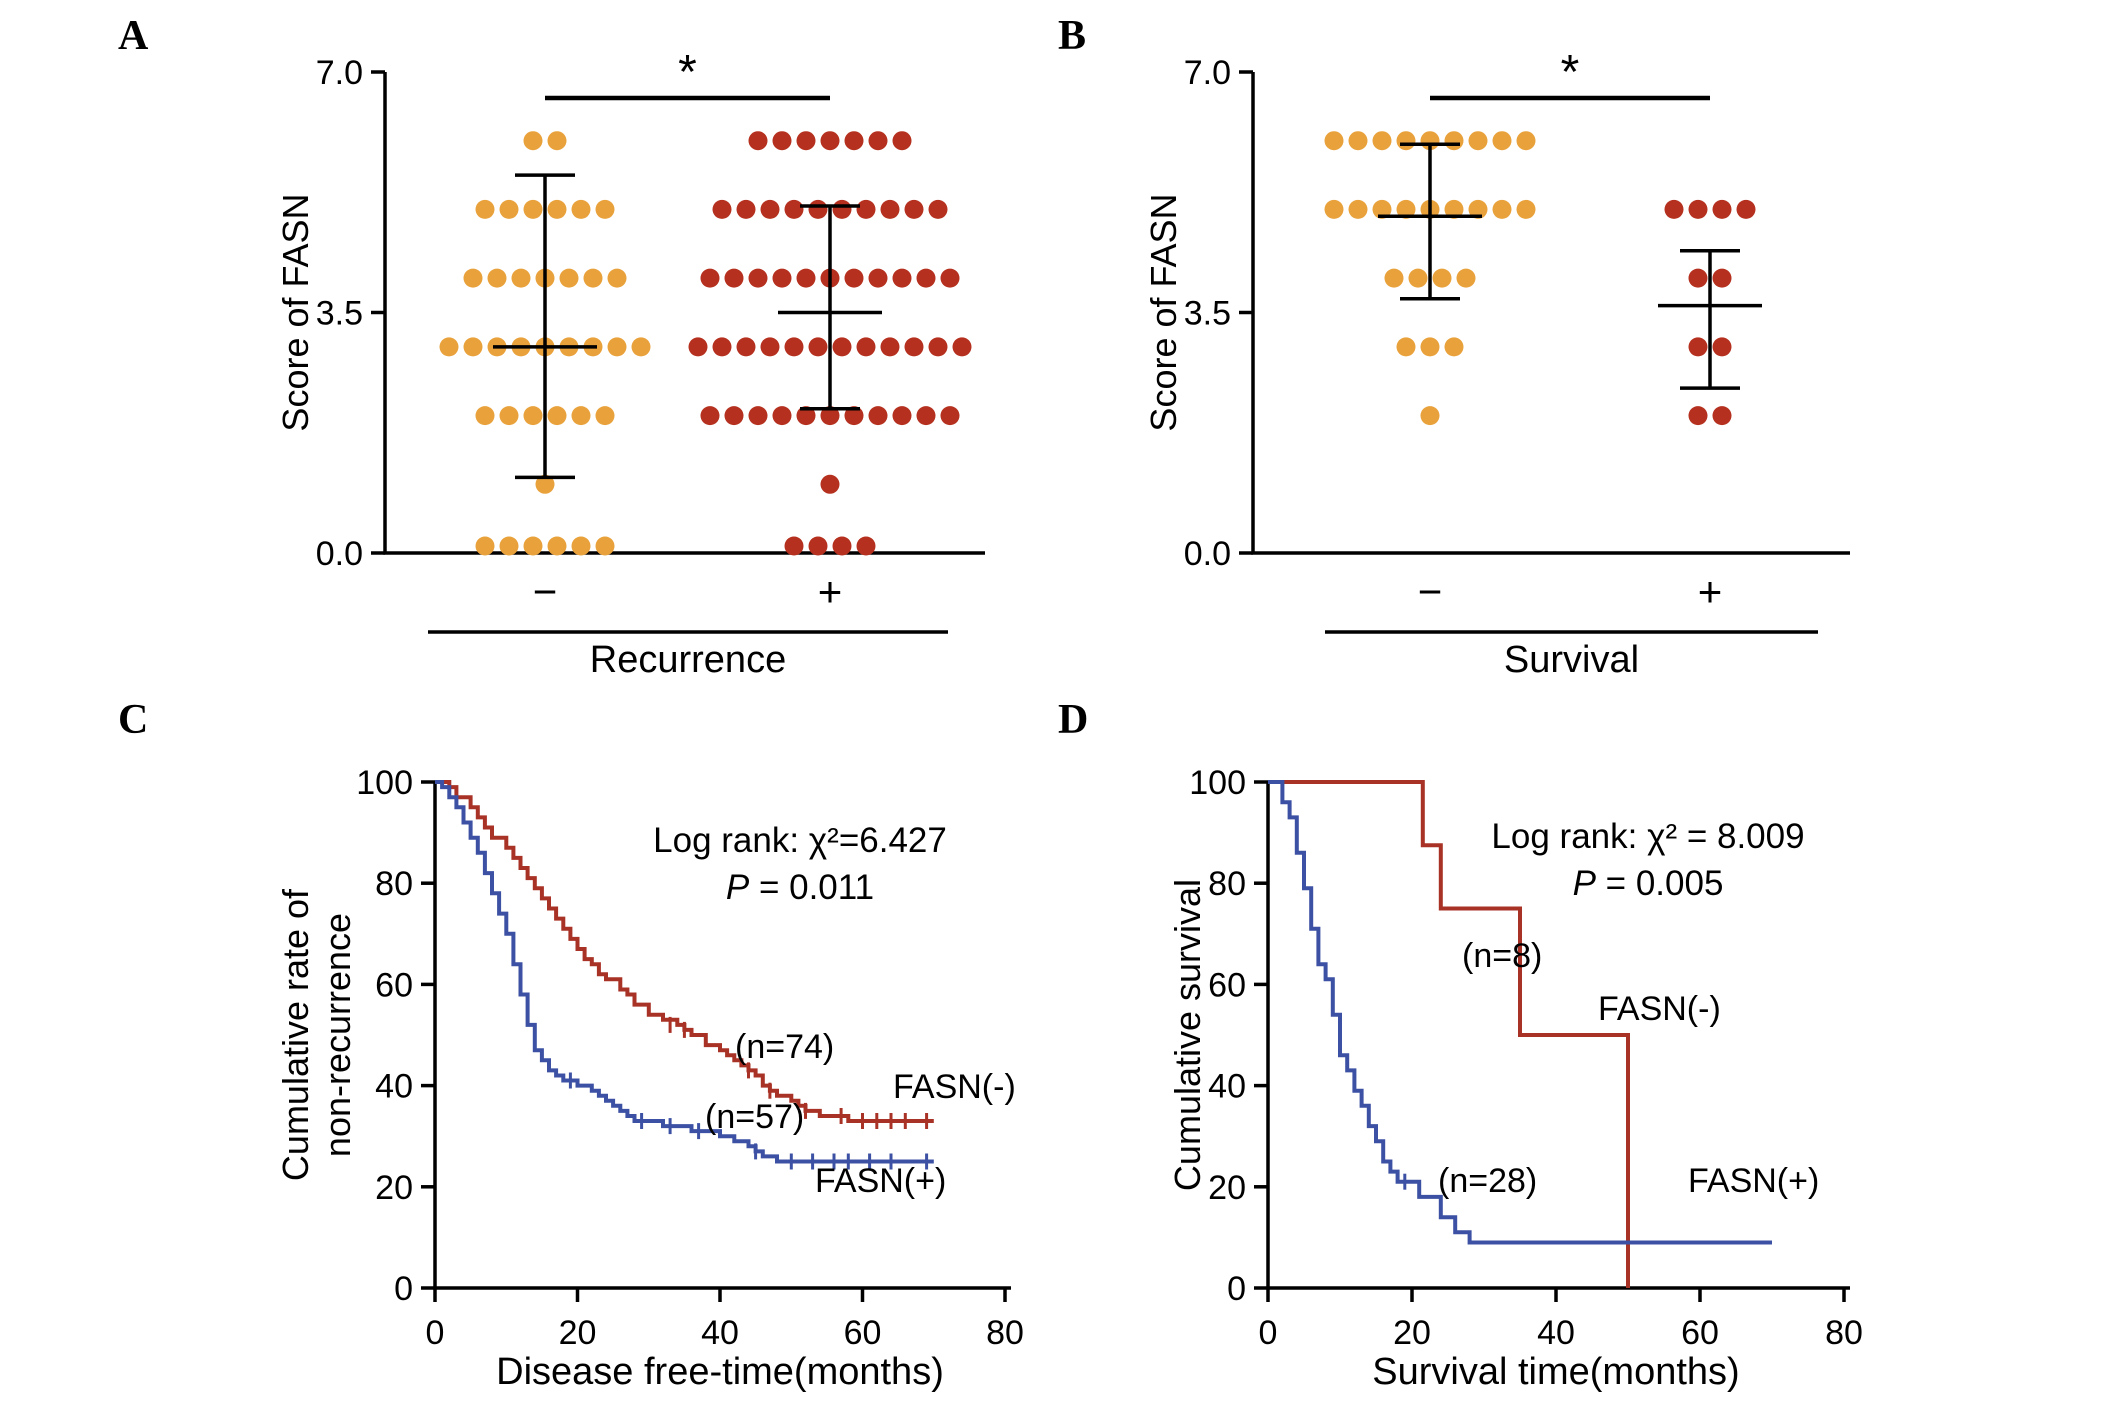  I want to click on group-label: +, so click(1710, 591).